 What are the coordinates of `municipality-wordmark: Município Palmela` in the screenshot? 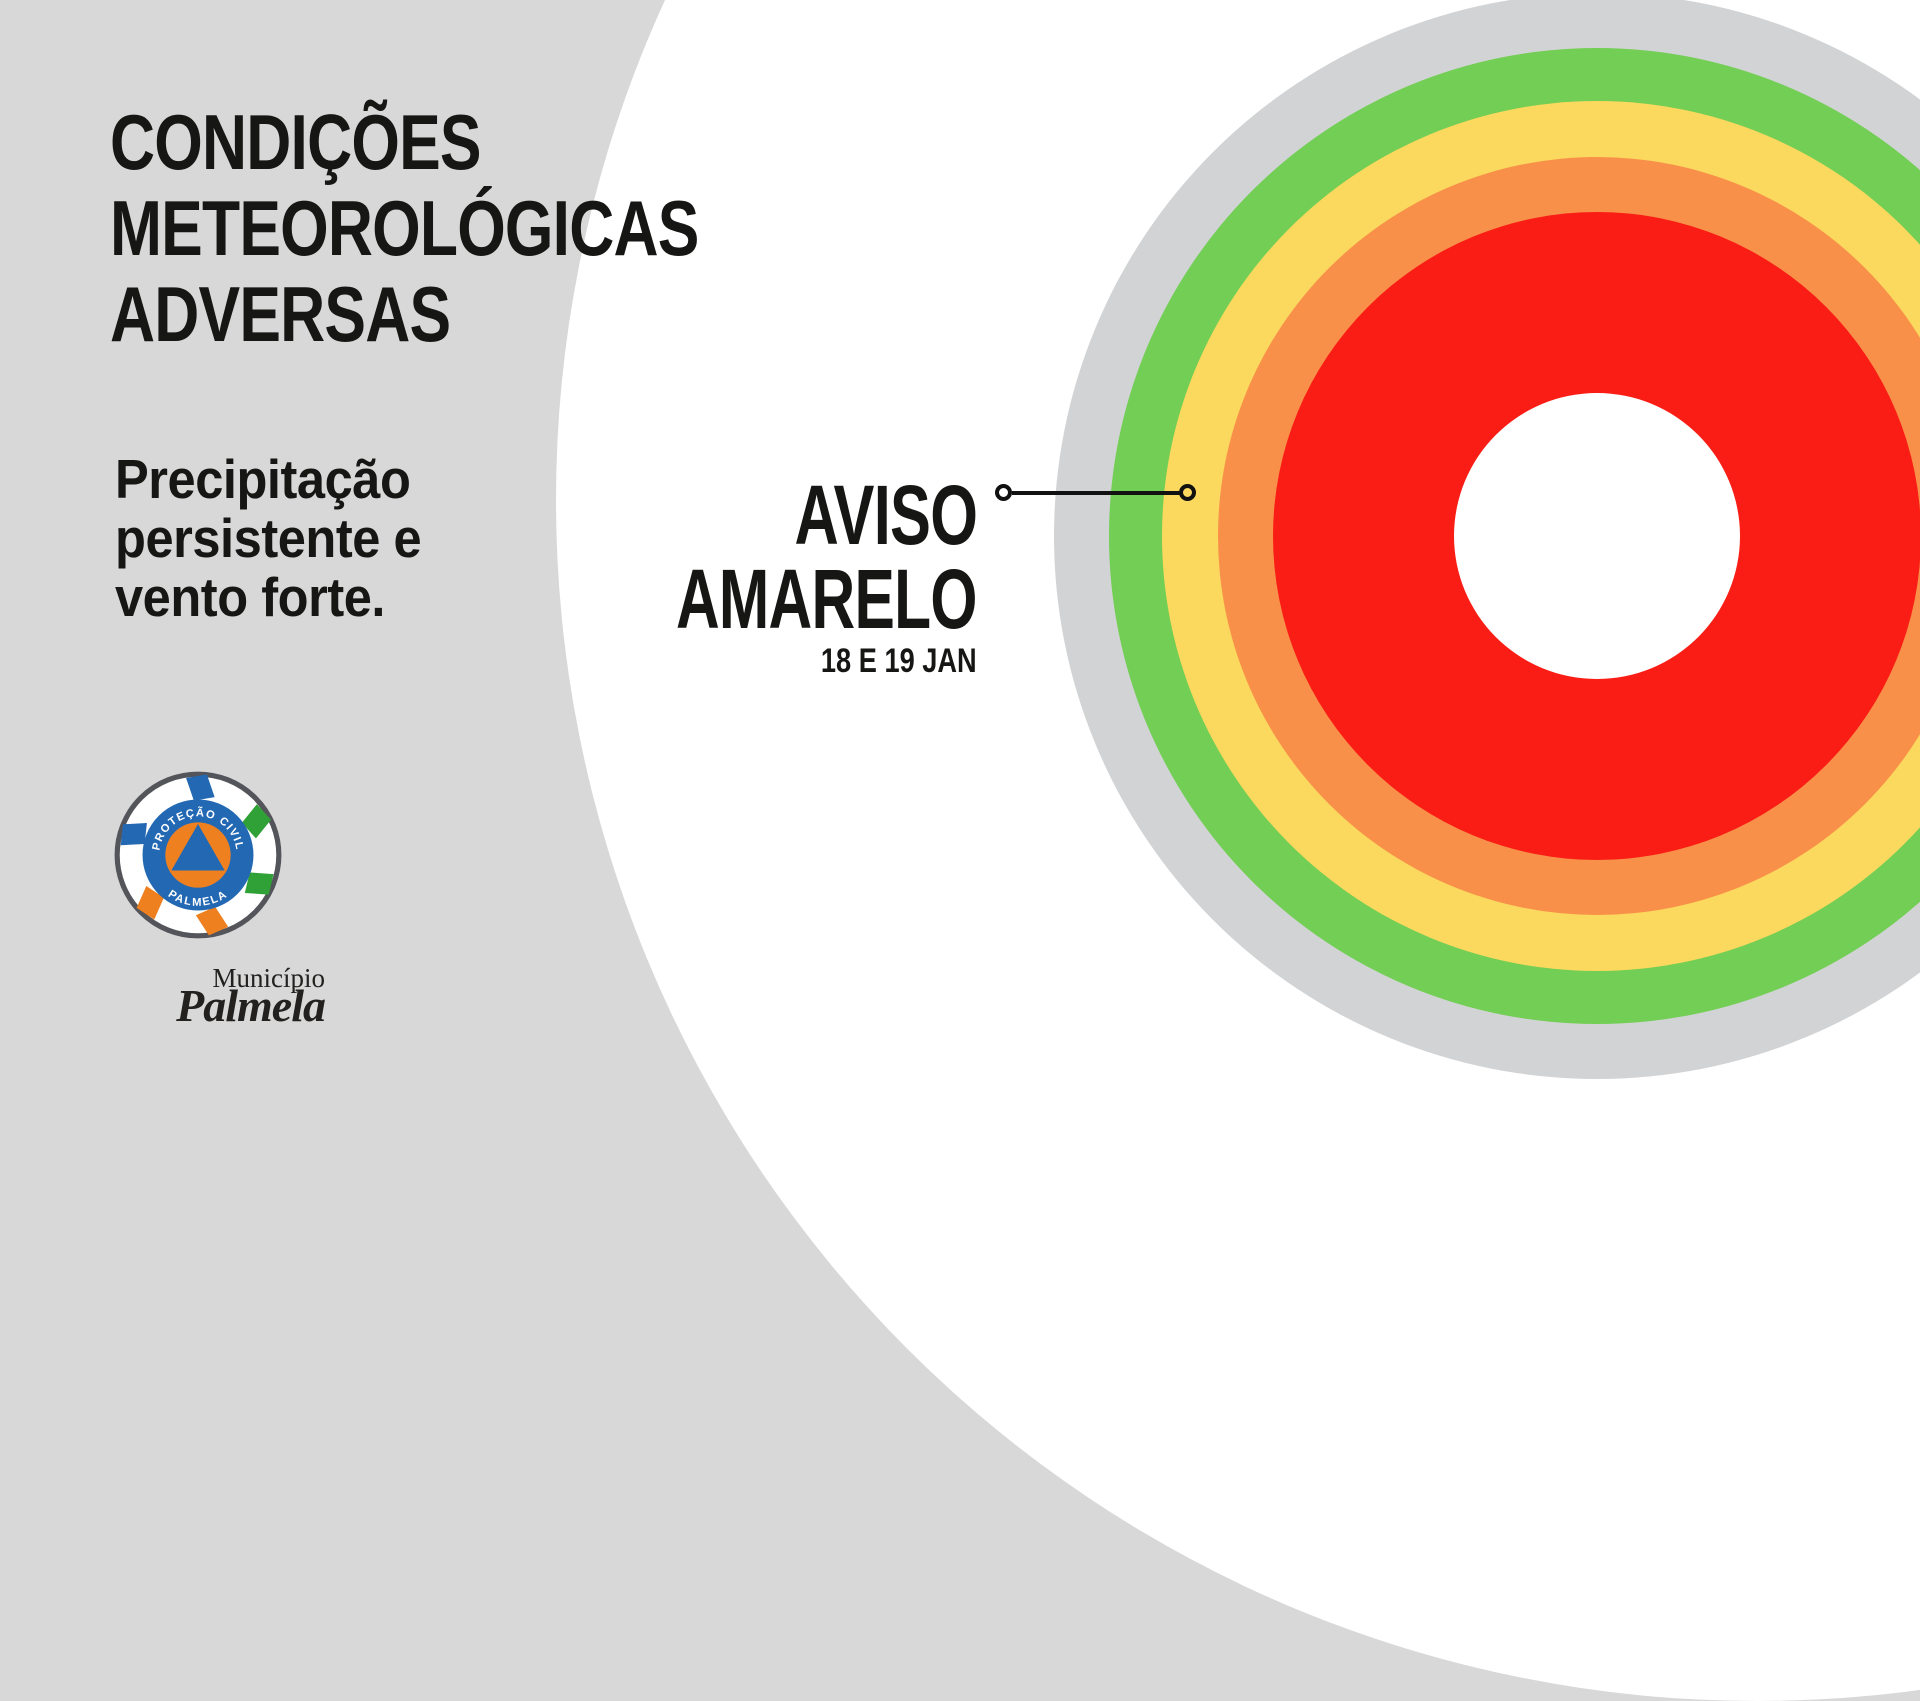 It's located at (193, 997).